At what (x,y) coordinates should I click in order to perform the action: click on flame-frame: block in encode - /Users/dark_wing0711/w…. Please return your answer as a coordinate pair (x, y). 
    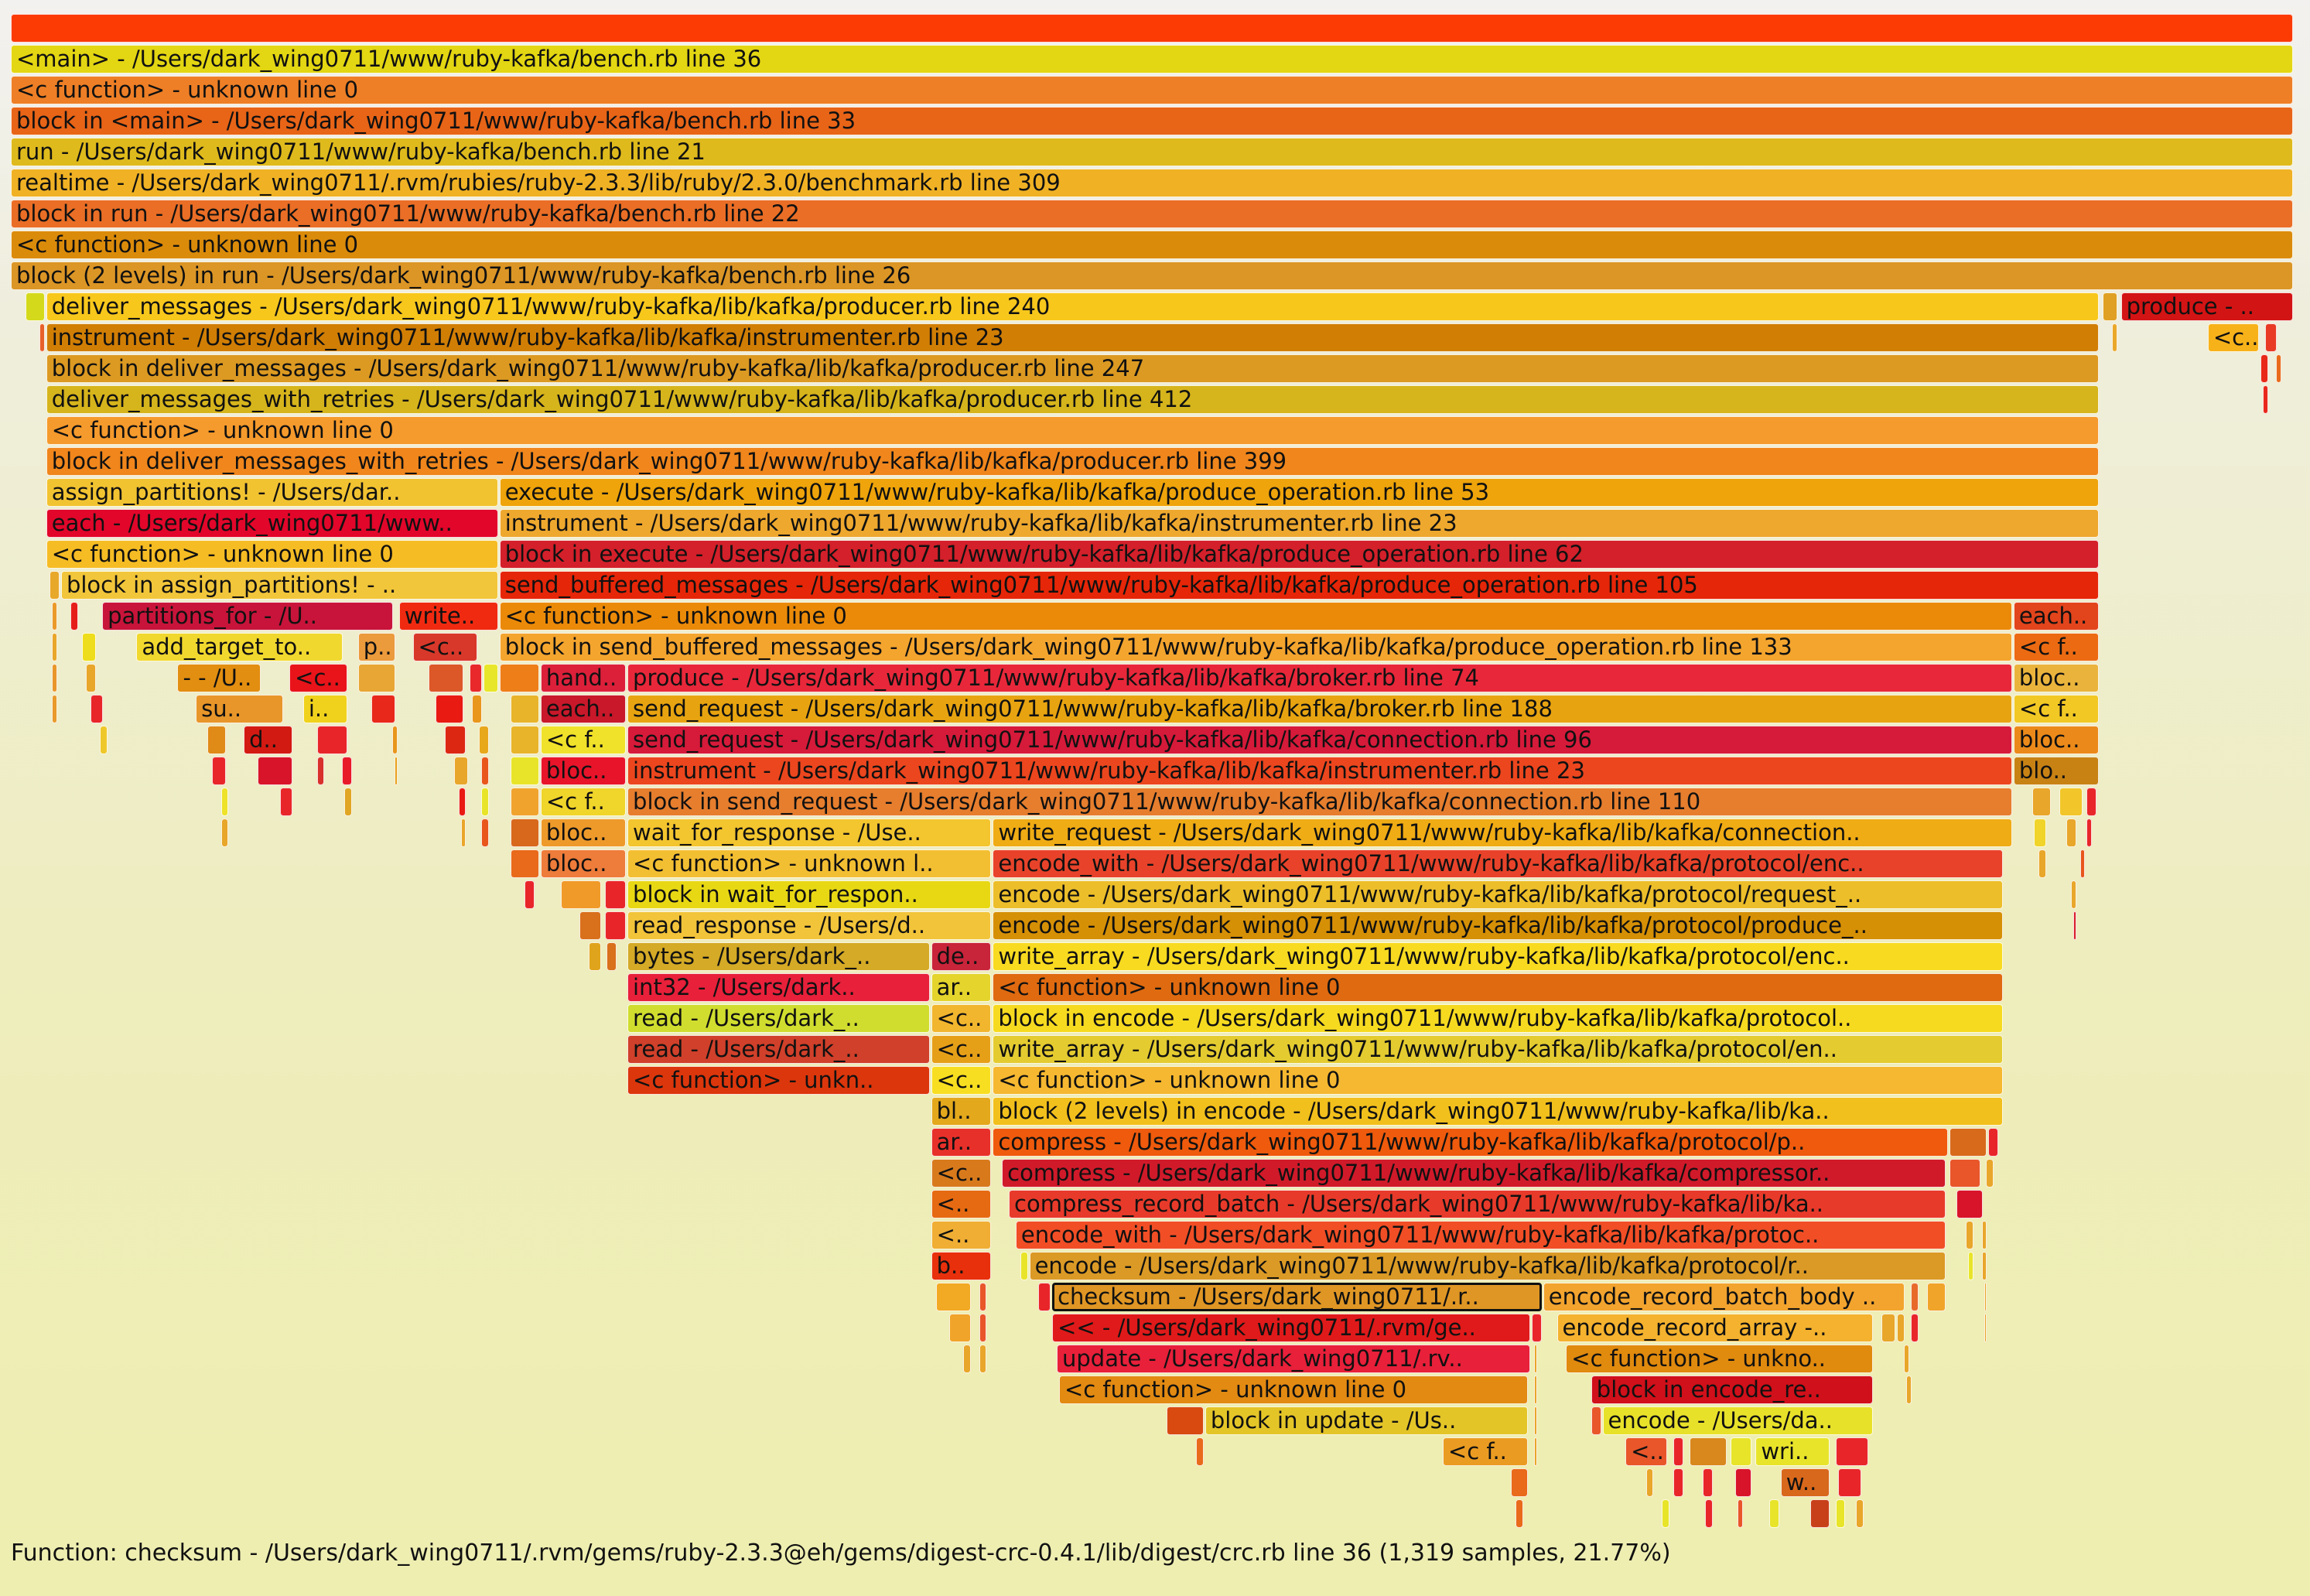
    Looking at the image, I should click on (1498, 1018).